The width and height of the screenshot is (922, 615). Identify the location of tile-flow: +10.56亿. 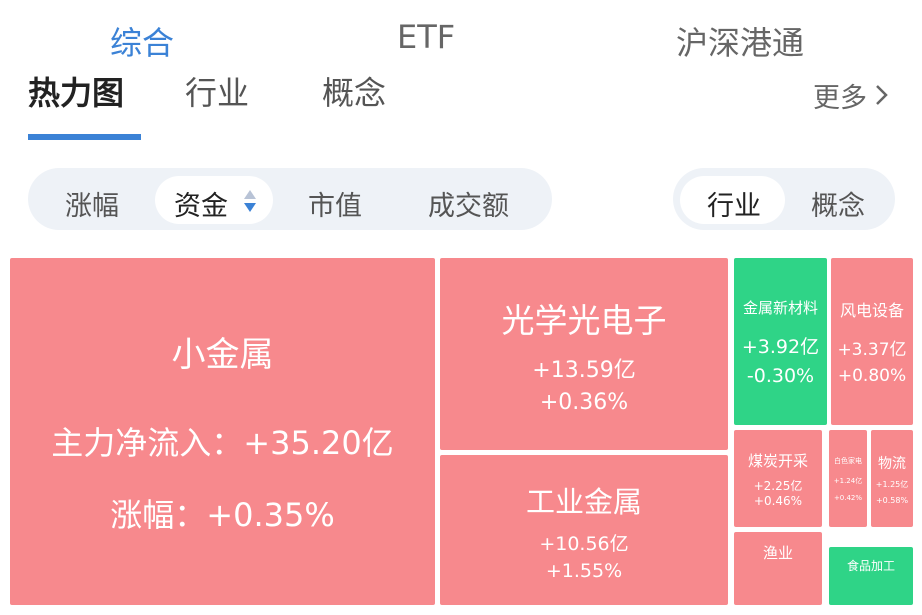
(584, 543).